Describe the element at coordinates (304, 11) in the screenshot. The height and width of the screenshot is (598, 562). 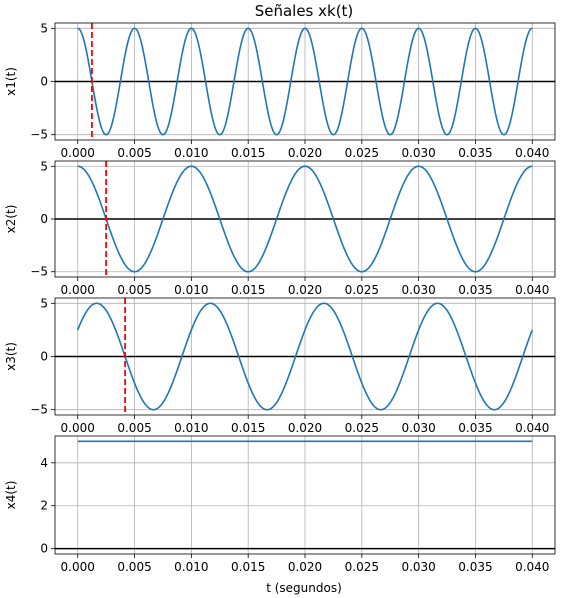
I see `figure-title: Señales xk(t)` at that location.